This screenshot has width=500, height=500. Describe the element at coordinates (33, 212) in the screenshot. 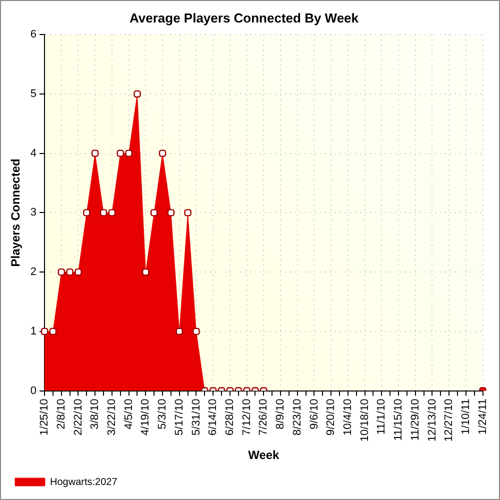

I see `y-tick-label: 3` at that location.